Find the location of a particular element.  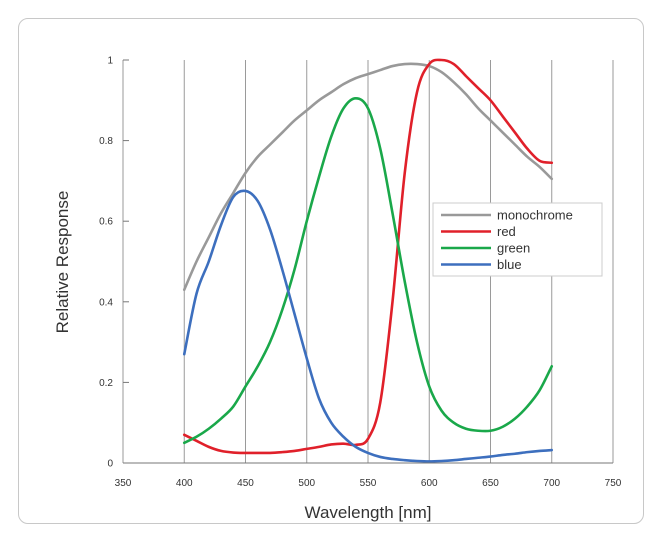

x-tick-label: 350 is located at coordinates (123, 483).